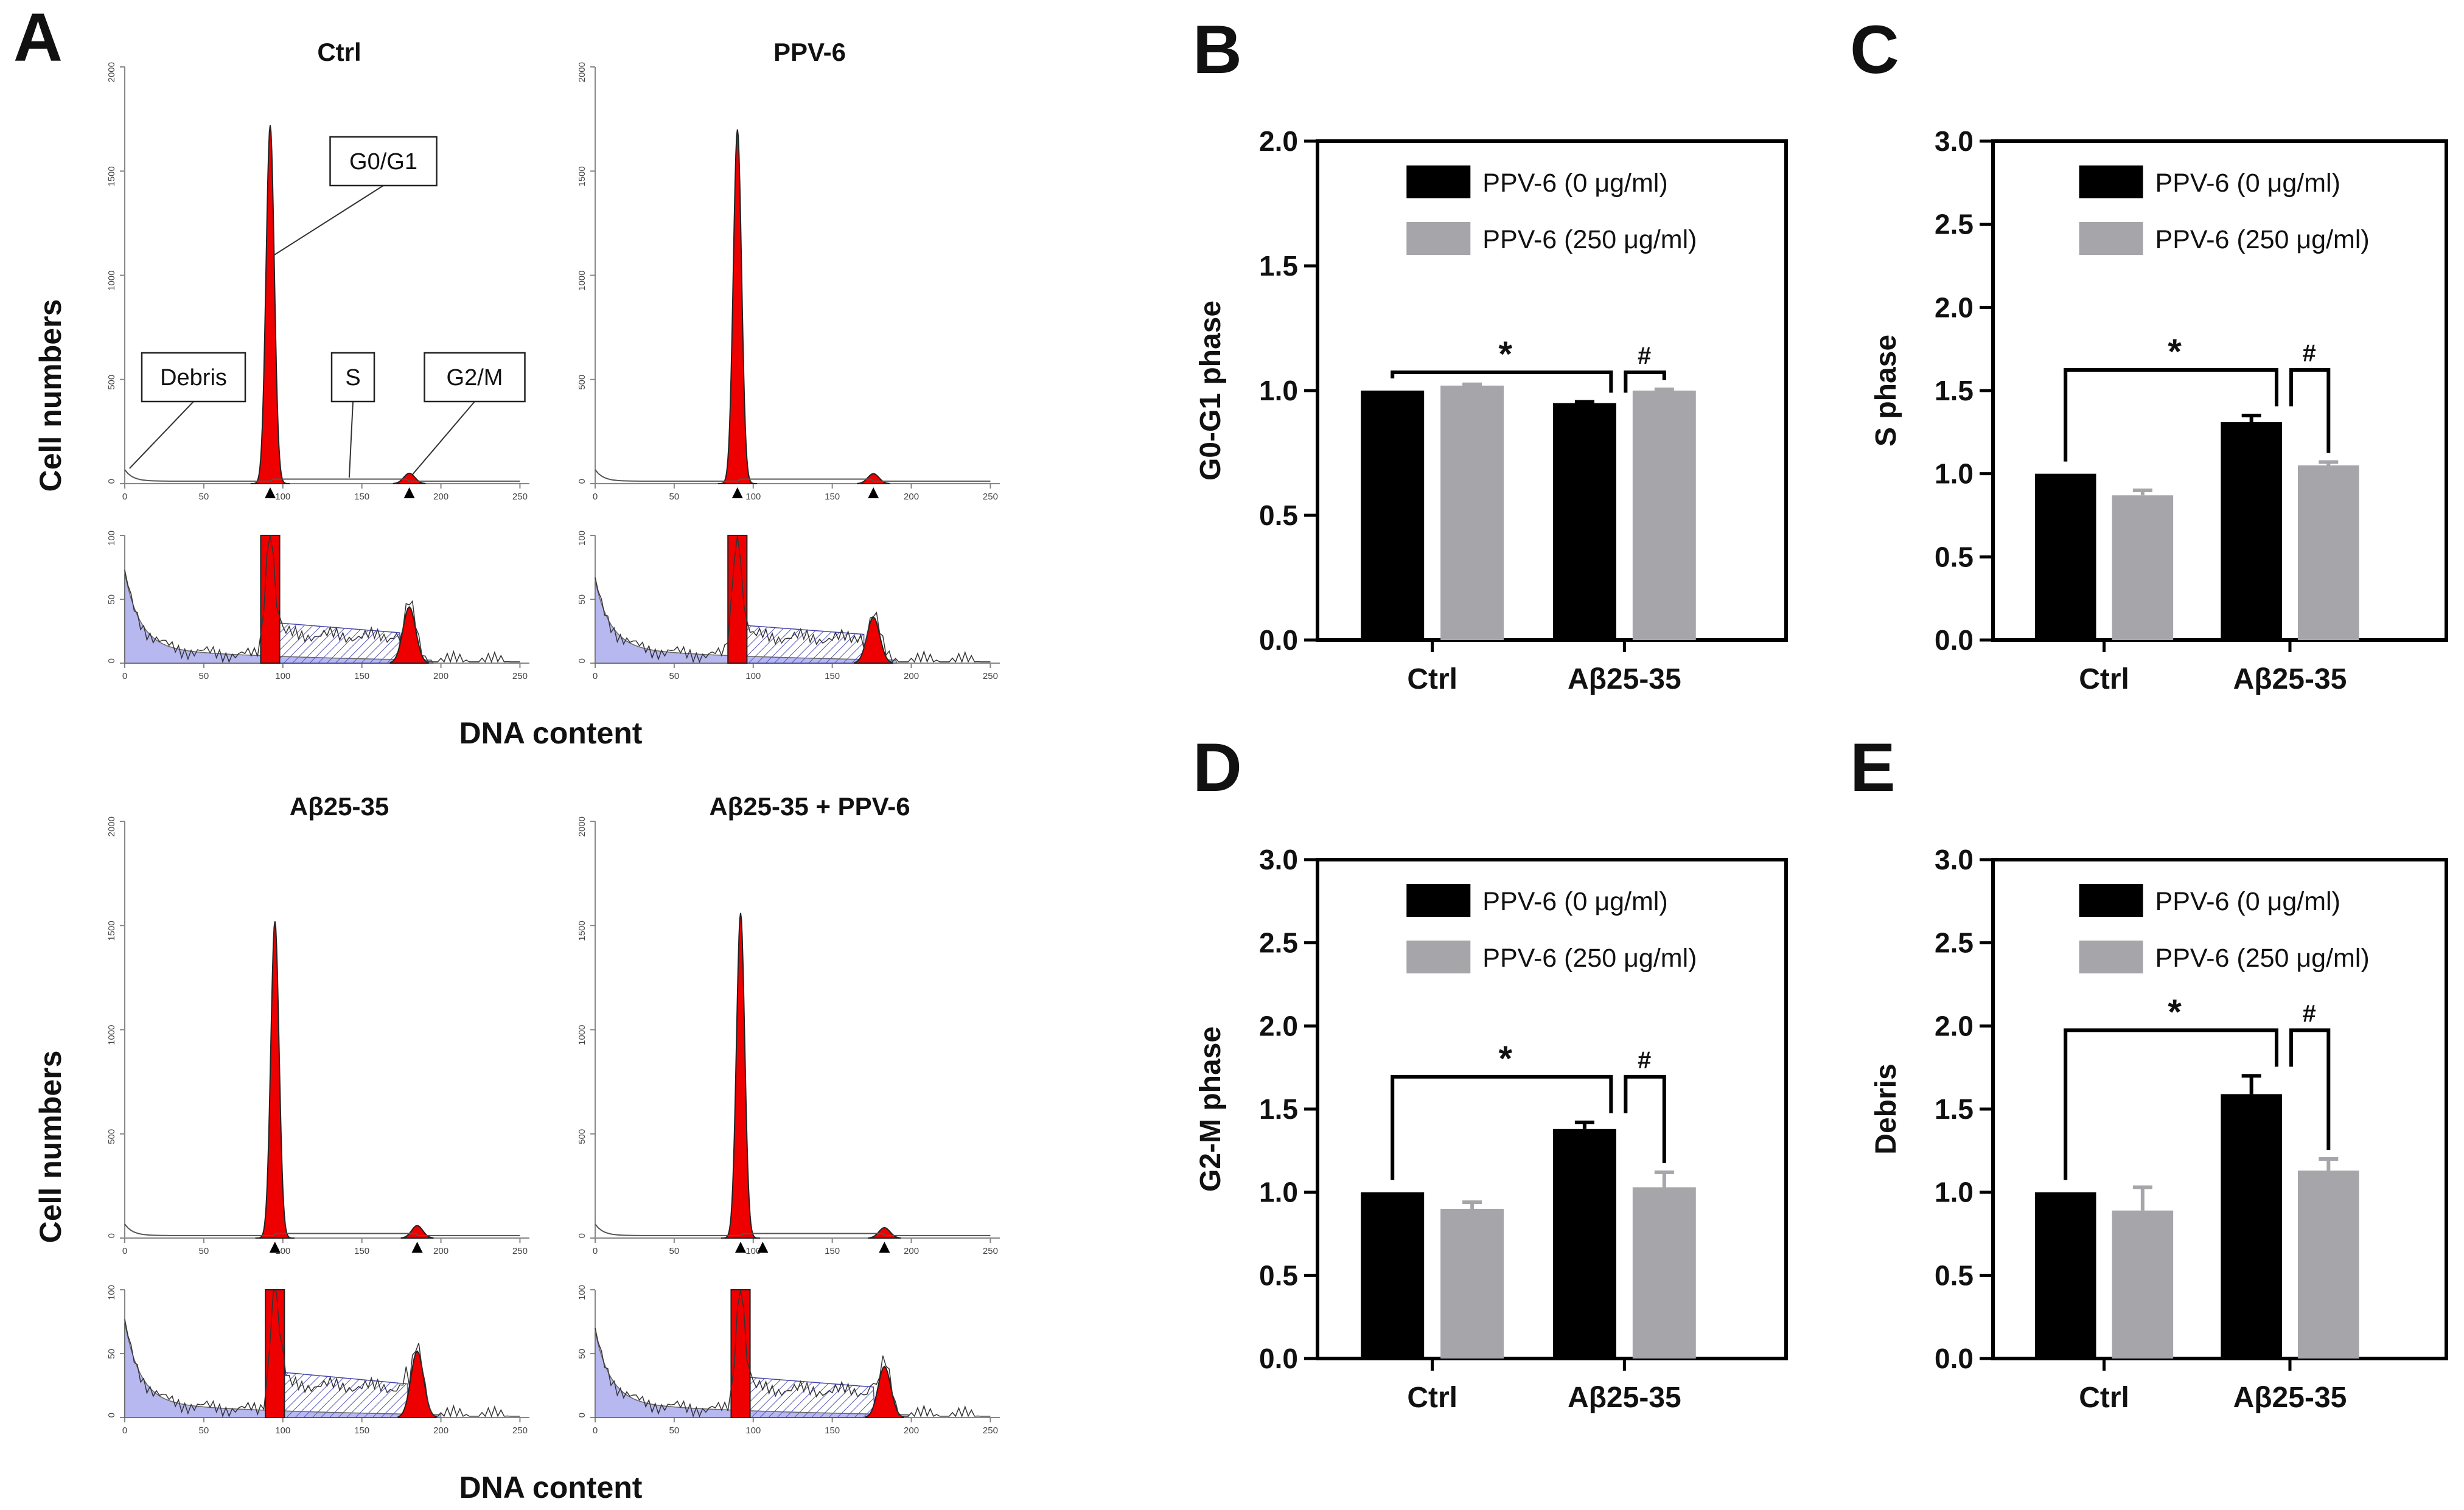  What do you see at coordinates (112, 930) in the screenshot?
I see `y-tick-label-main: 1500` at bounding box center [112, 930].